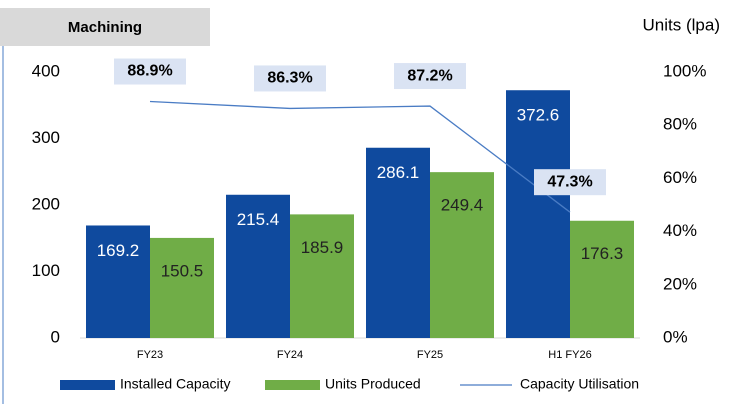  I want to click on data-label: 185.9, so click(322, 247).